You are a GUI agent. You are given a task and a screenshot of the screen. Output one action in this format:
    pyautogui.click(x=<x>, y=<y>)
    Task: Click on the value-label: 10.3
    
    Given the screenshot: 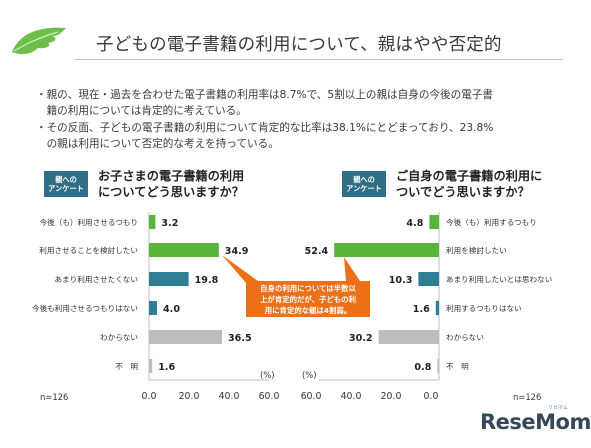 What is the action you would take?
    pyautogui.click(x=401, y=280)
    